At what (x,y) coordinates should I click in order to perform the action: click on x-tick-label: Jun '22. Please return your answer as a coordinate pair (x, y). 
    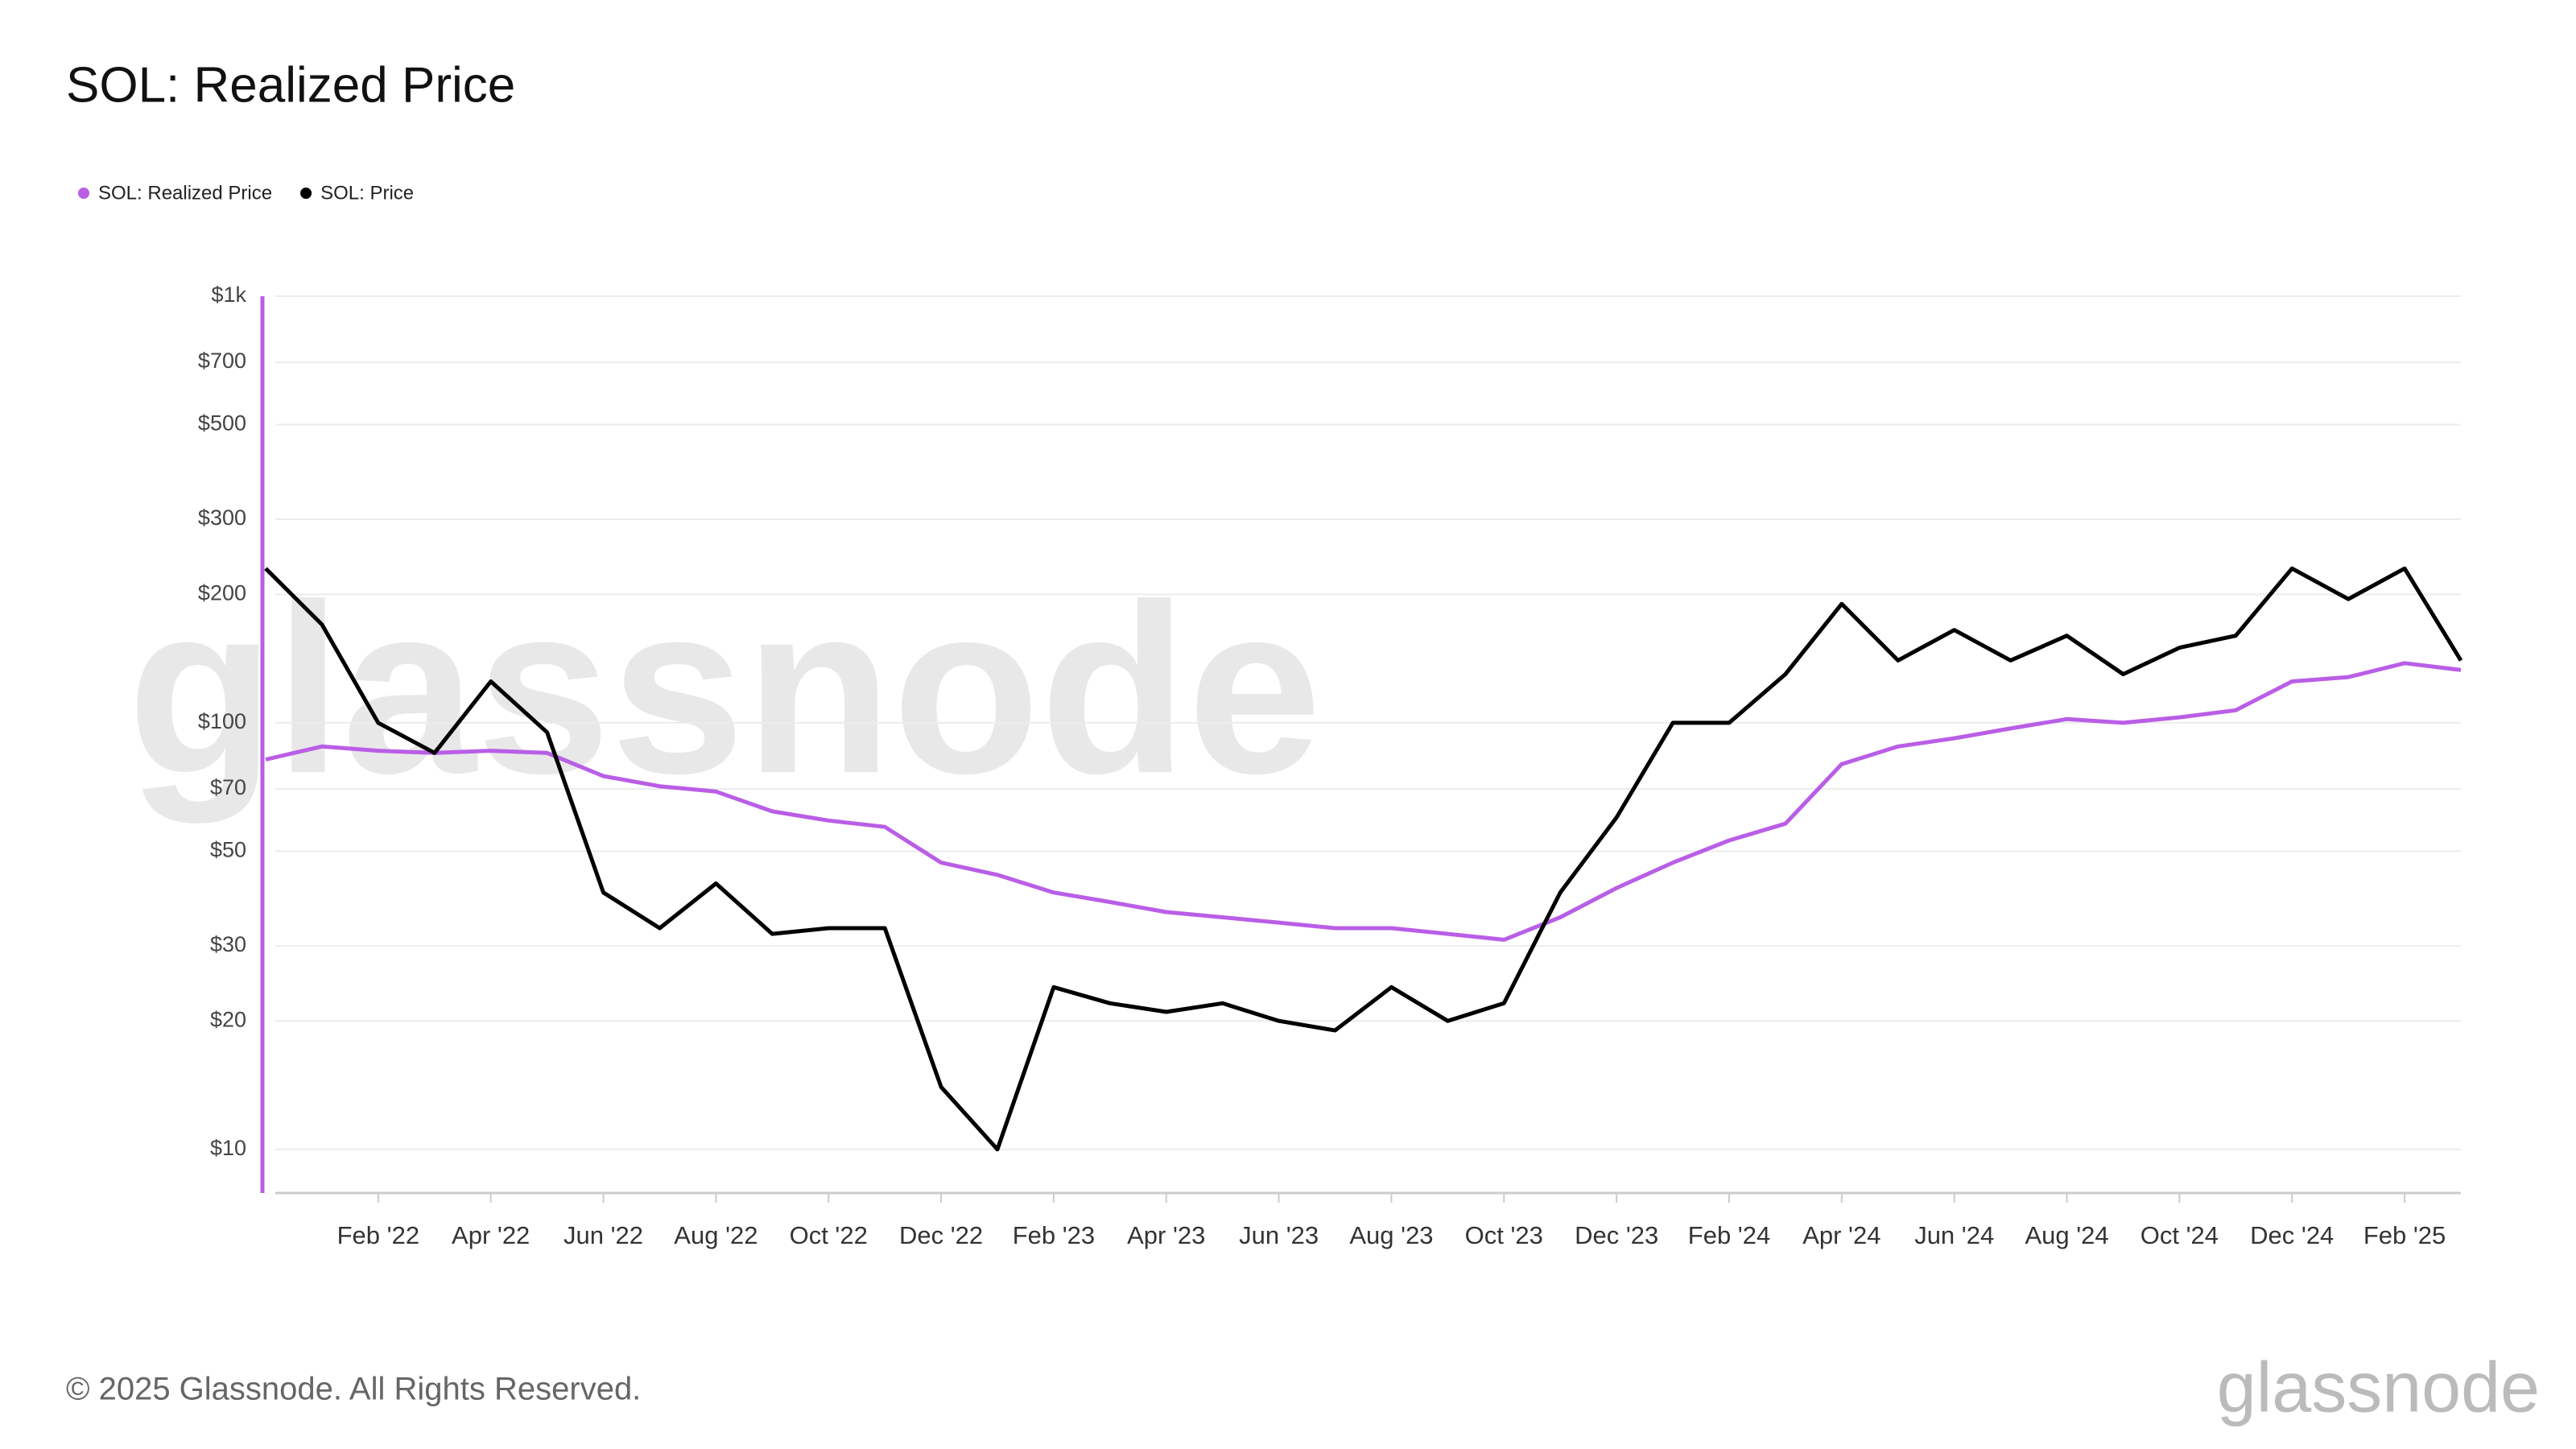
    Looking at the image, I should click on (603, 1235).